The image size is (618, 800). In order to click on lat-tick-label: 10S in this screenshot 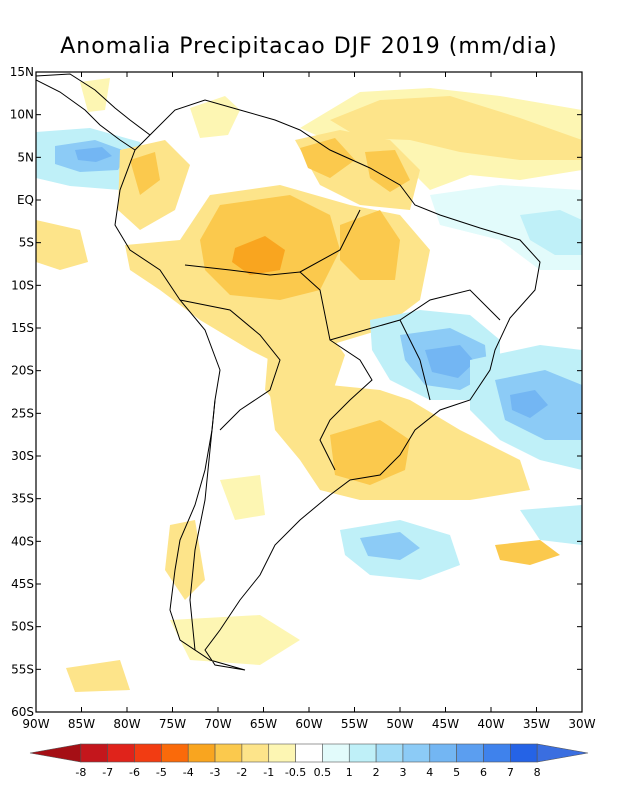, I will do `click(22, 285)`.